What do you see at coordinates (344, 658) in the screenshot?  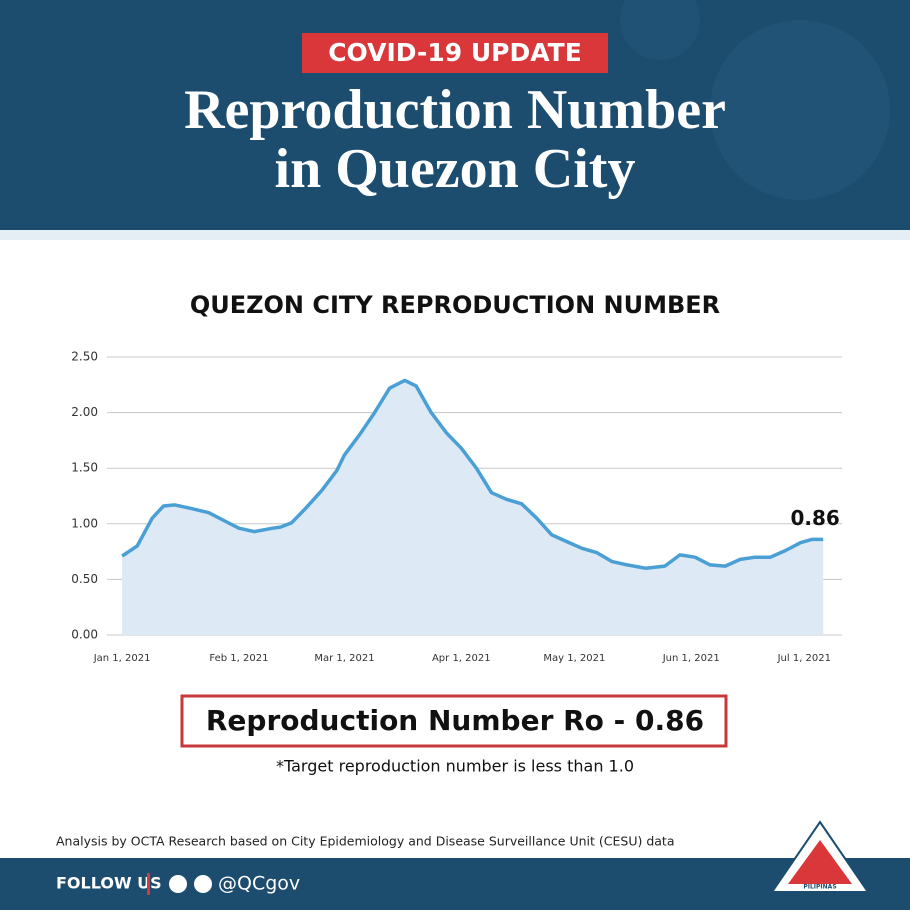 I see `x-tick-label: Mar 1, 2021` at bounding box center [344, 658].